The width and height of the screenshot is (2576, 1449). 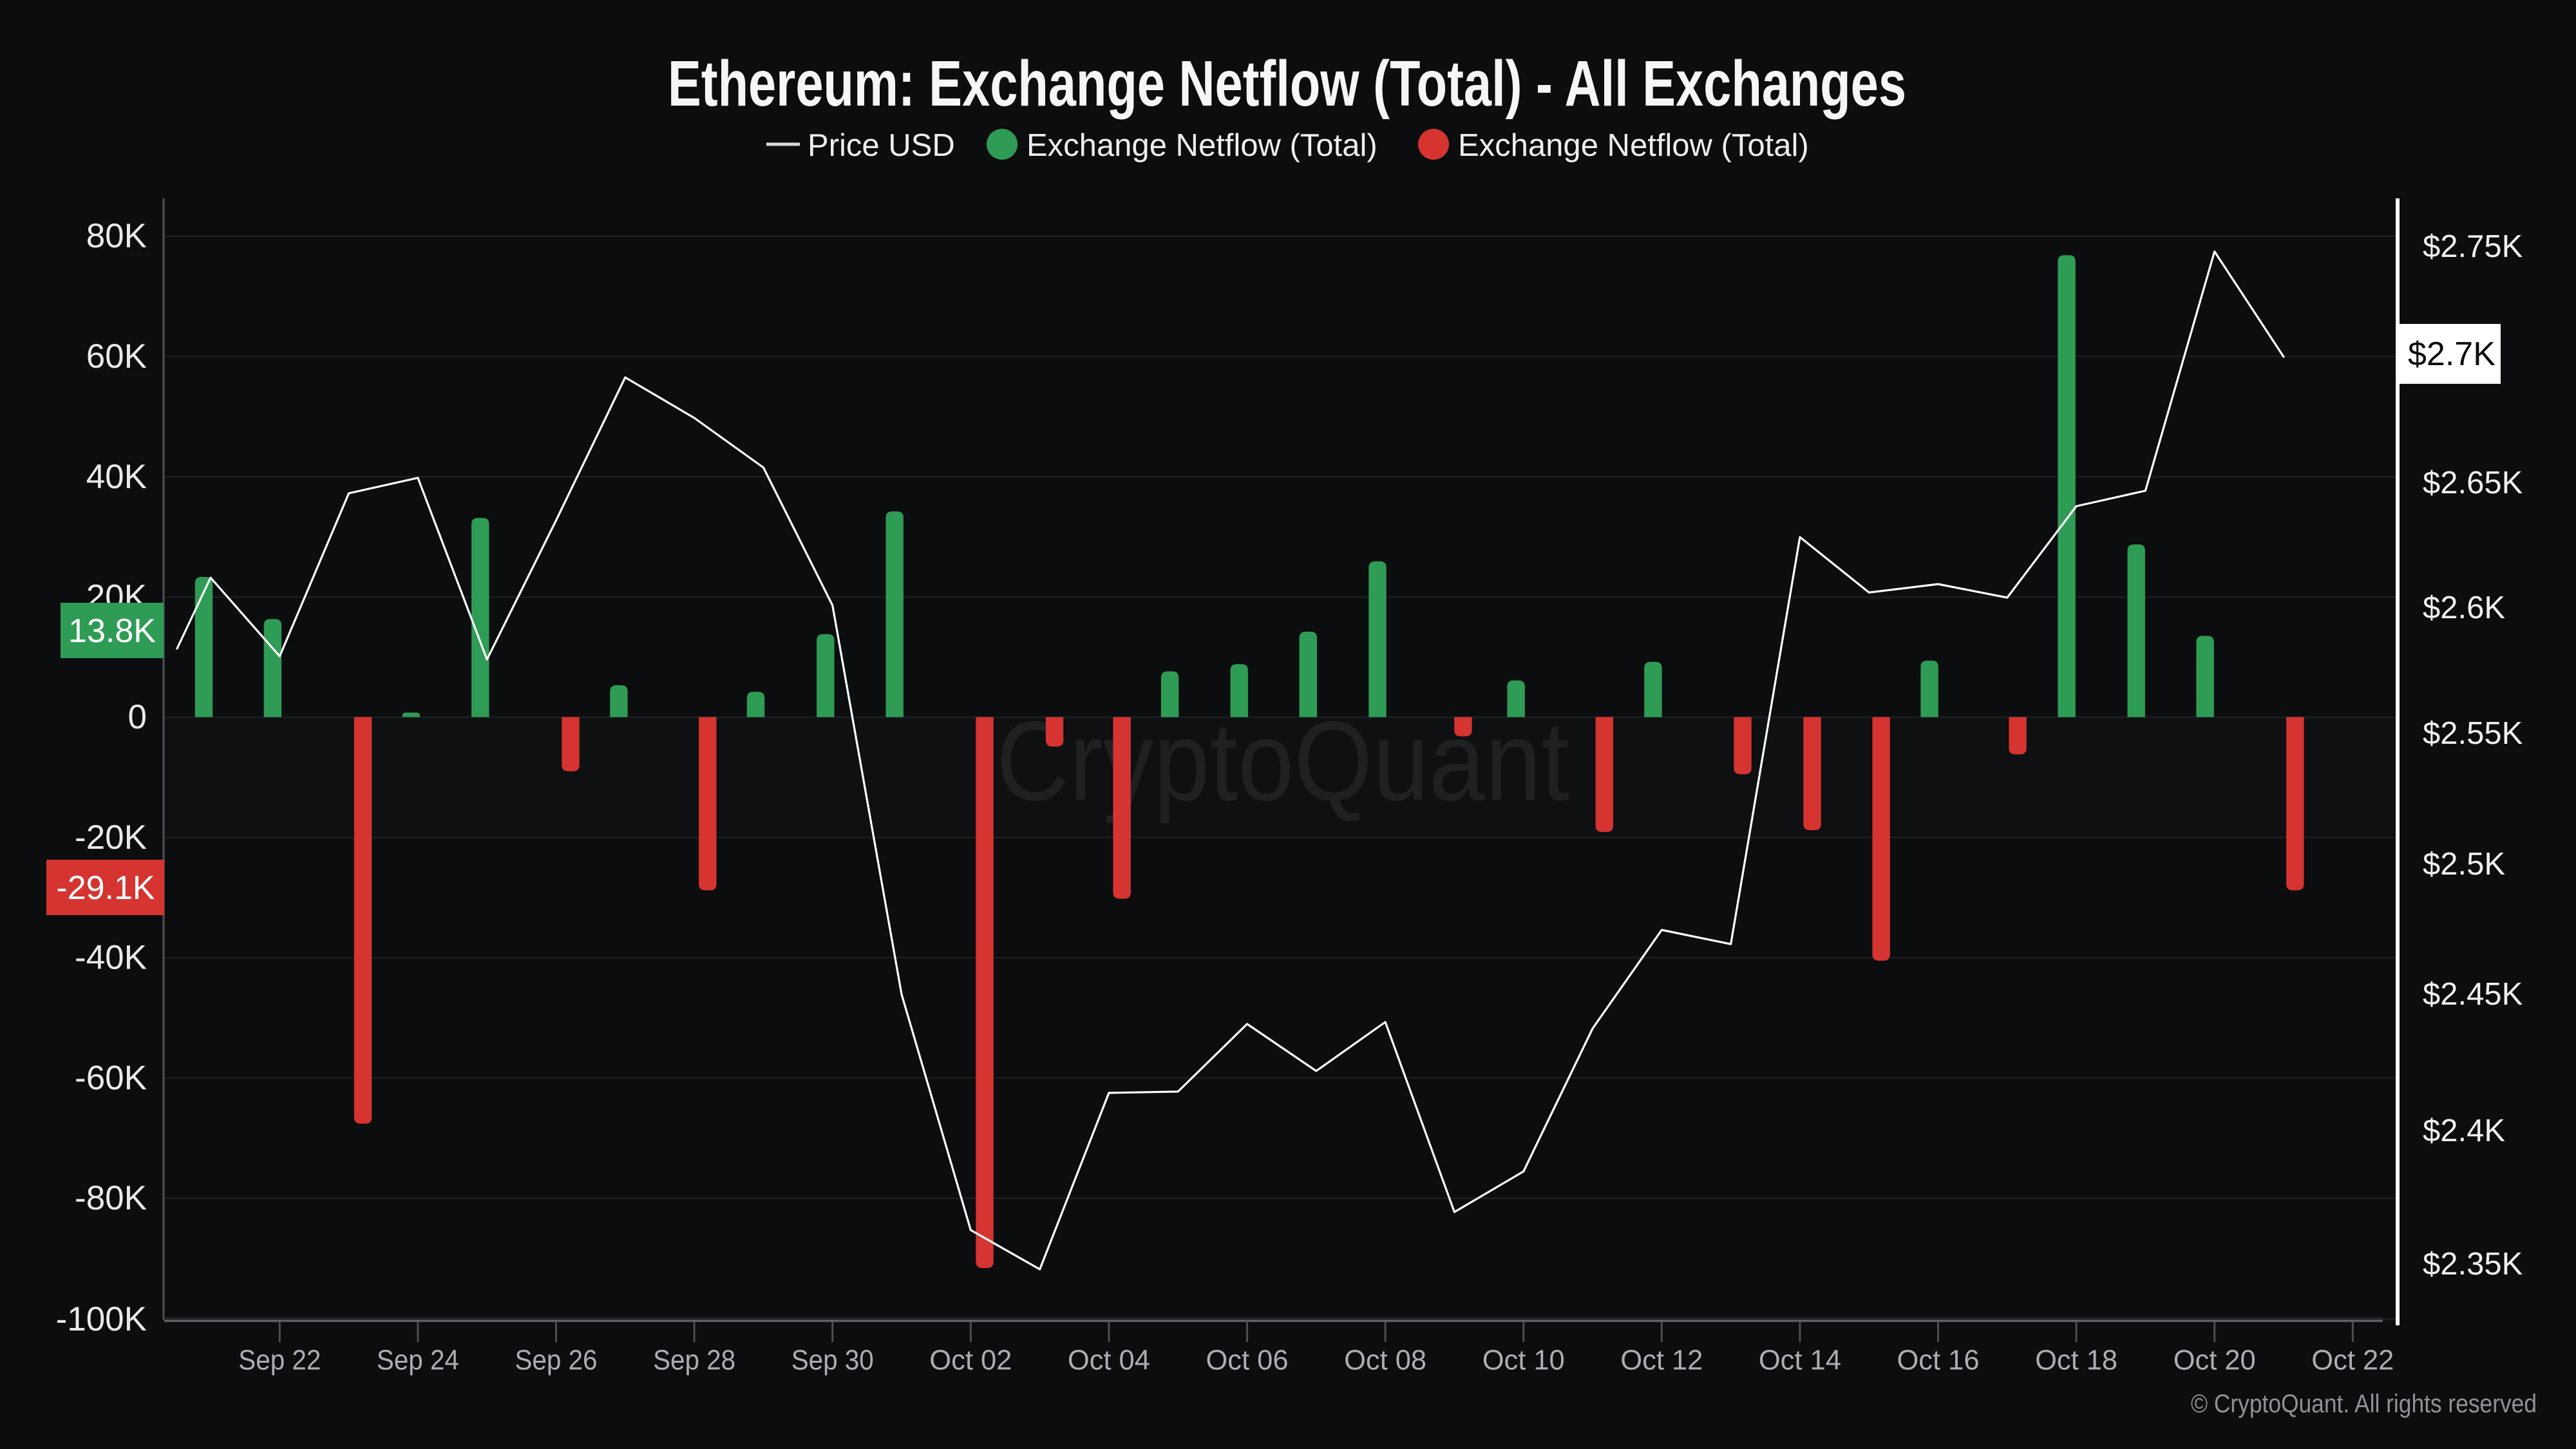 I want to click on svg-text: $2.65K, so click(x=2473, y=483).